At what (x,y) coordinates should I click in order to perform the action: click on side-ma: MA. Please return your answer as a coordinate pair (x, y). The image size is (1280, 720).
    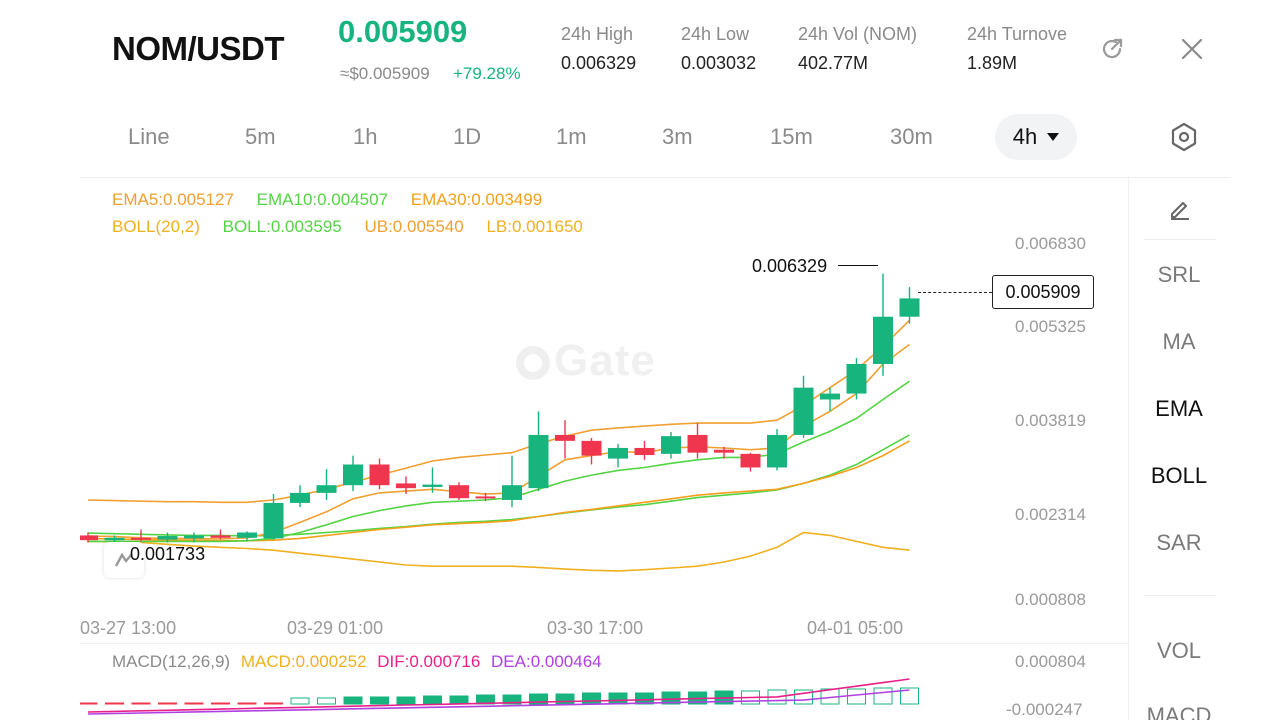
    Looking at the image, I should click on (1179, 341).